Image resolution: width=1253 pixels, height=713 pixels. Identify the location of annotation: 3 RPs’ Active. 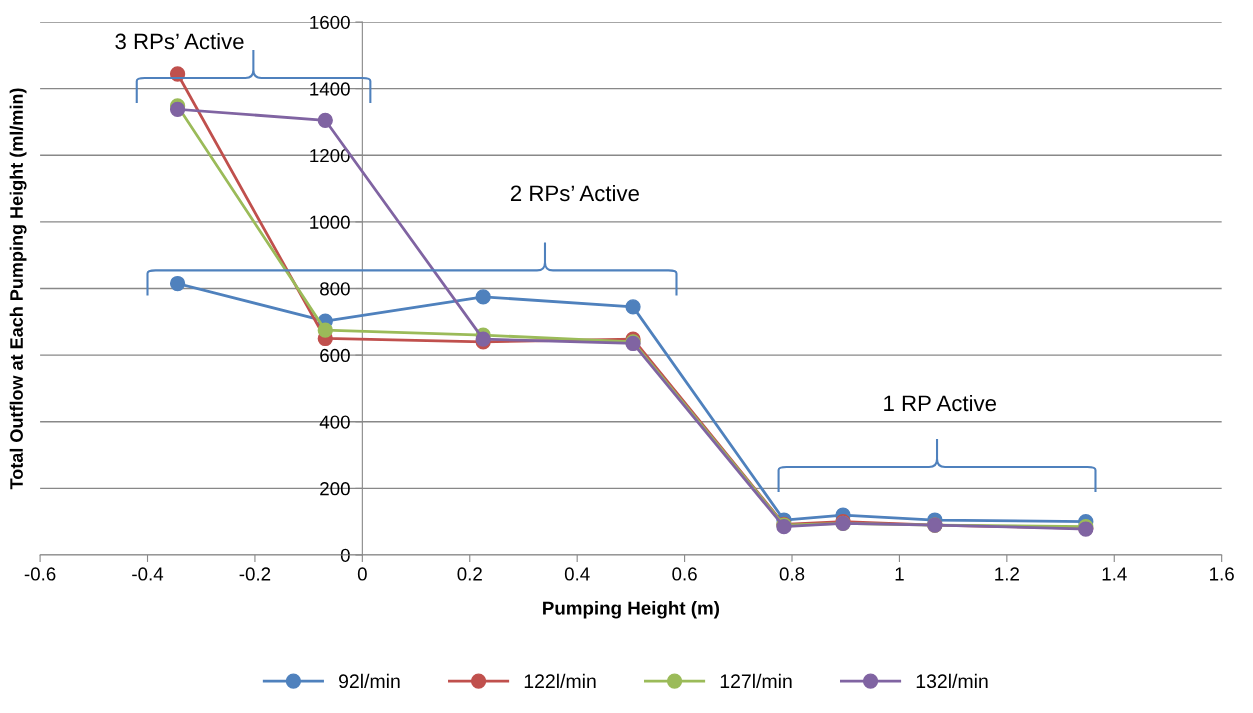
(179, 41).